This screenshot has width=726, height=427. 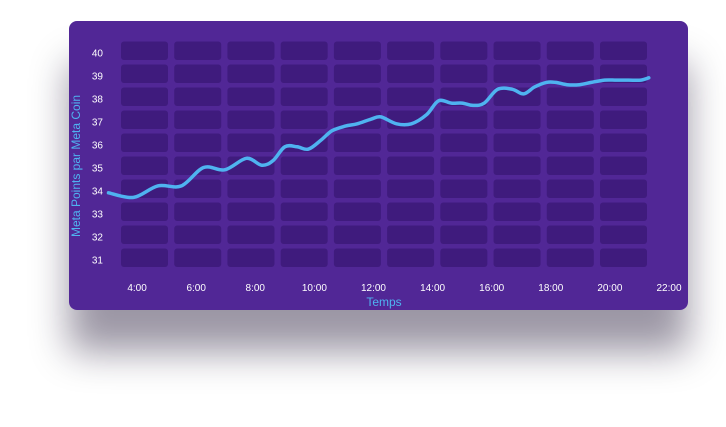 What do you see at coordinates (609, 288) in the screenshot?
I see `x-tick-label: 20:00` at bounding box center [609, 288].